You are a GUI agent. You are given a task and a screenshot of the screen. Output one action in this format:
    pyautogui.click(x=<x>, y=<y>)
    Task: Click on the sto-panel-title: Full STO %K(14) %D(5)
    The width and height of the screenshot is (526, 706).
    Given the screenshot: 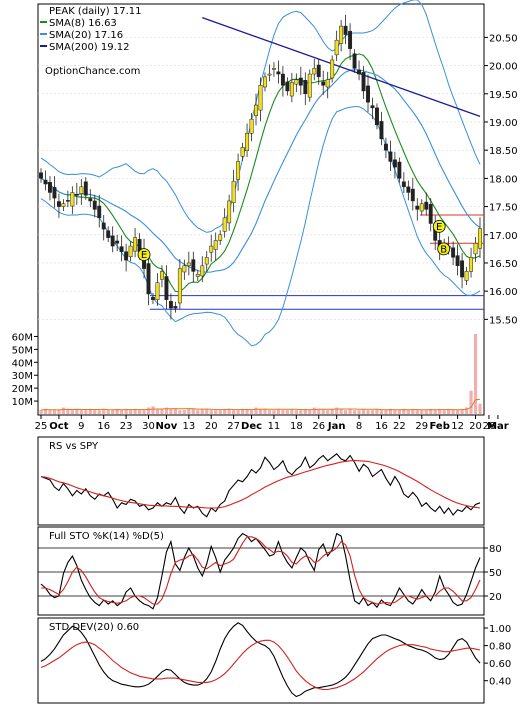 What is the action you would take?
    pyautogui.click(x=106, y=536)
    